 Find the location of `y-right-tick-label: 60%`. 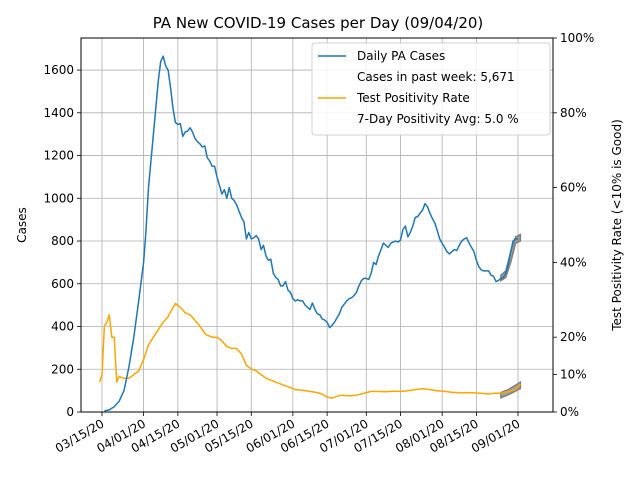

y-right-tick-label: 60% is located at coordinates (573, 188).